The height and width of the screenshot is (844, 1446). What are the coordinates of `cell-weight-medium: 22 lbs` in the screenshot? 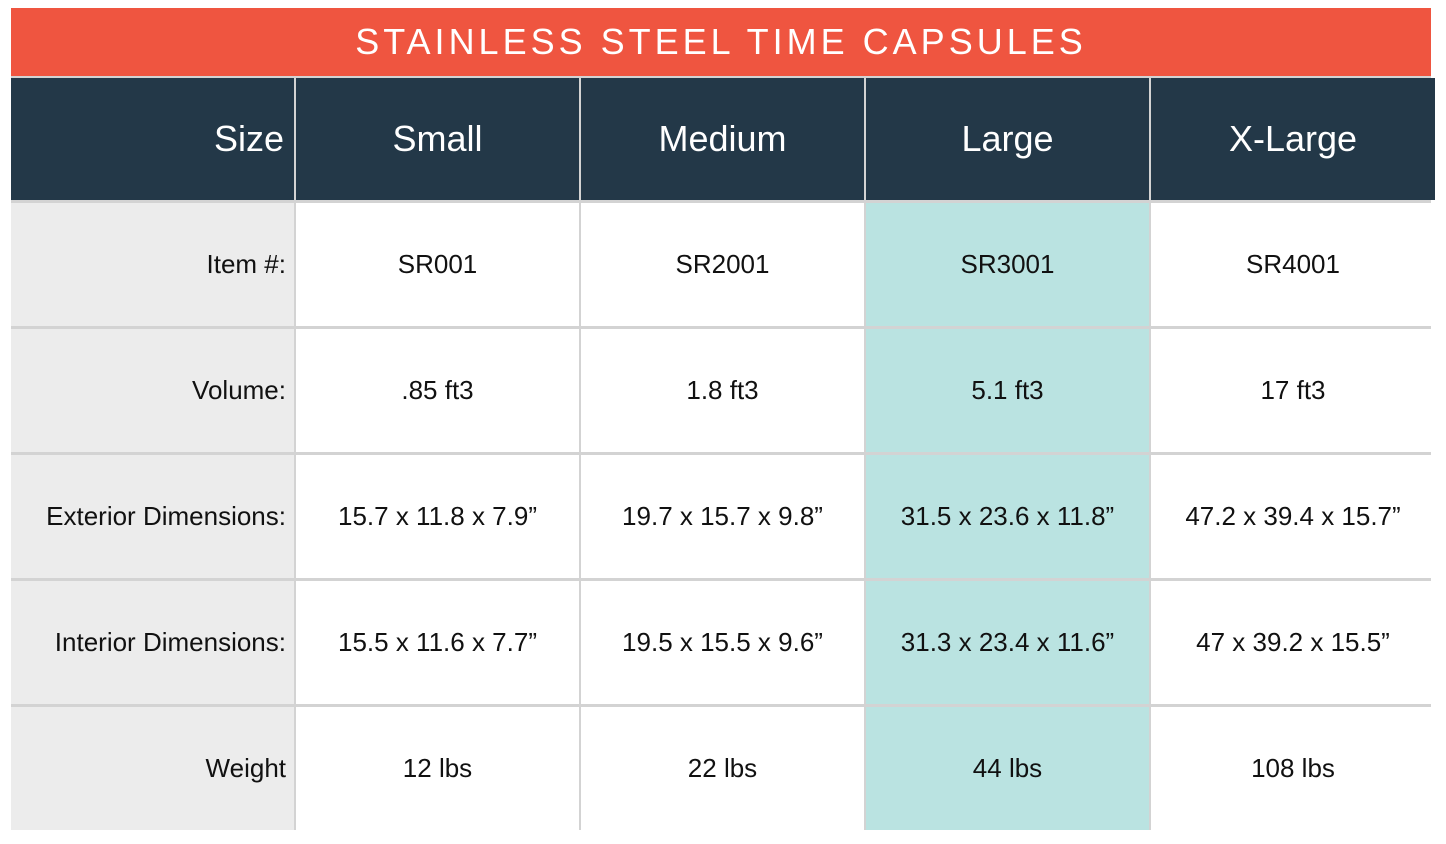 It's located at (722, 768).